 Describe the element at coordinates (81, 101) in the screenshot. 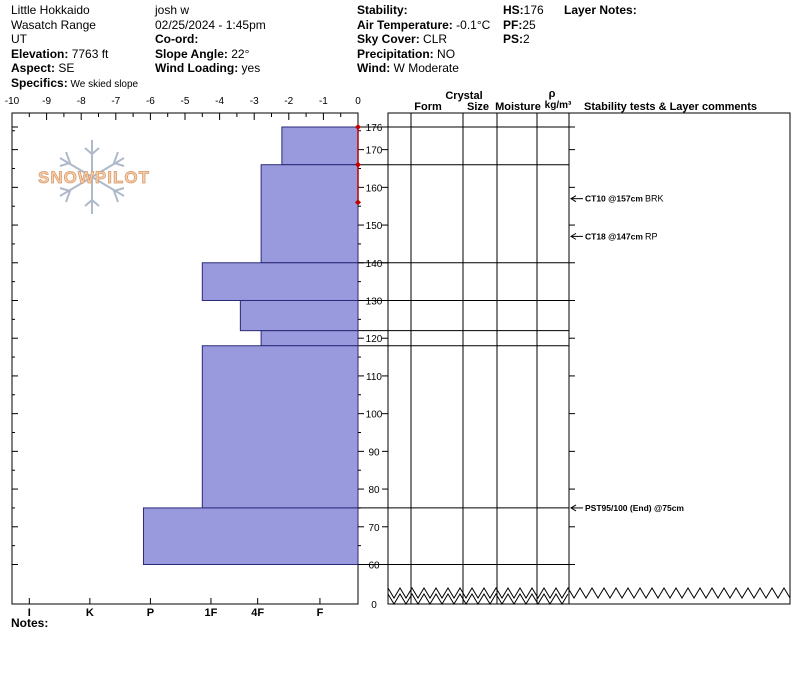

I see `temp-tick-label: -8` at that location.